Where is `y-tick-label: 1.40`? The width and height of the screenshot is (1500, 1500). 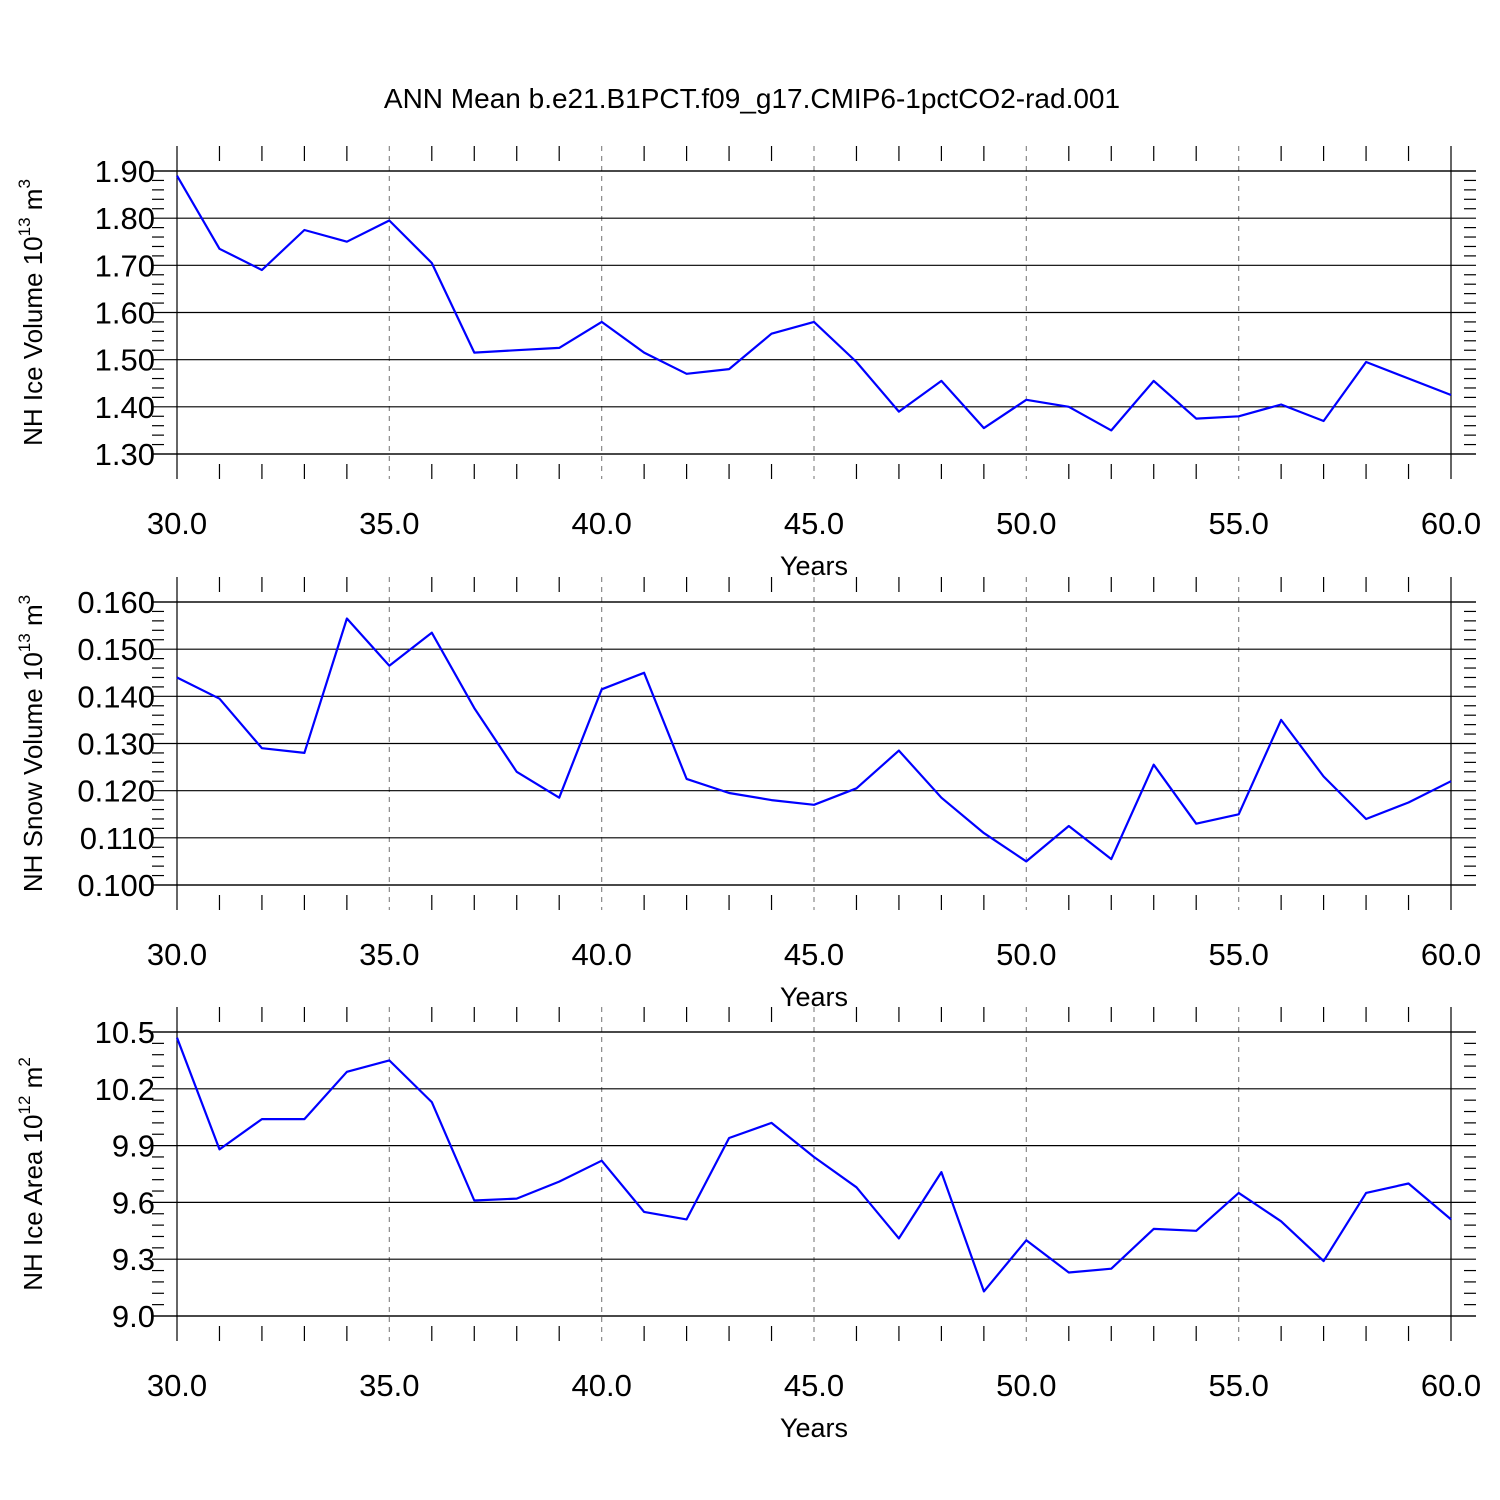
y-tick-label: 1.40 is located at coordinates (125, 407).